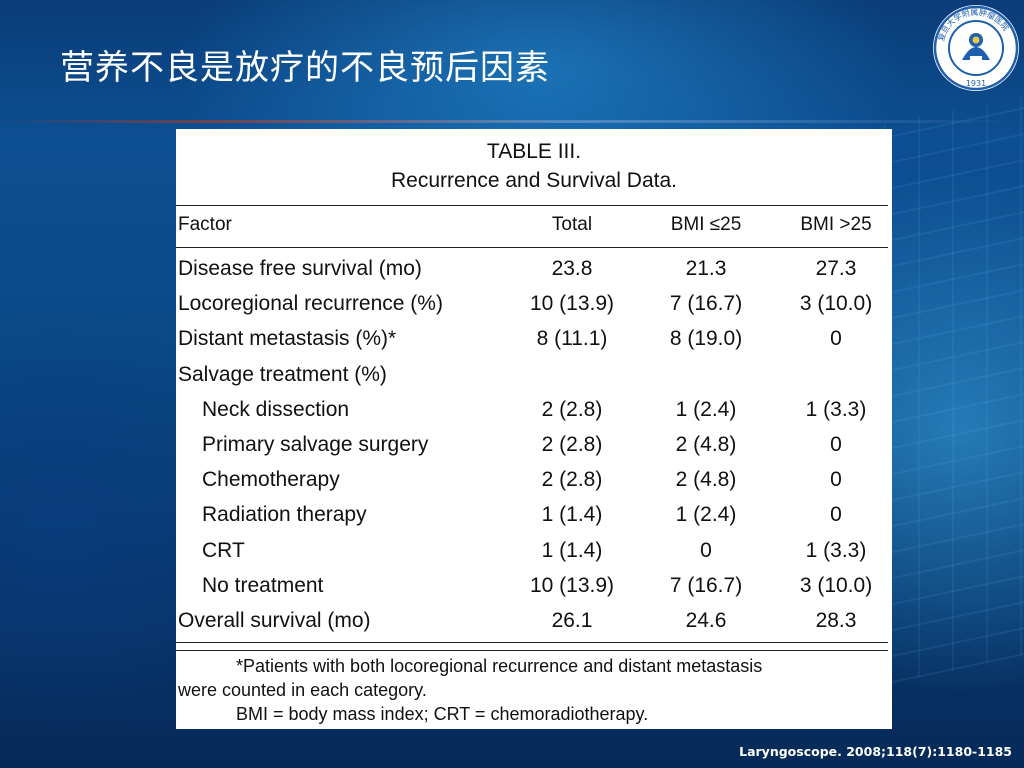 This screenshot has height=768, width=1024. Describe the element at coordinates (976, 48) in the screenshot. I see `university-hospital-seal-icon: 复旦大学附属肿瘤医院 1931` at that location.